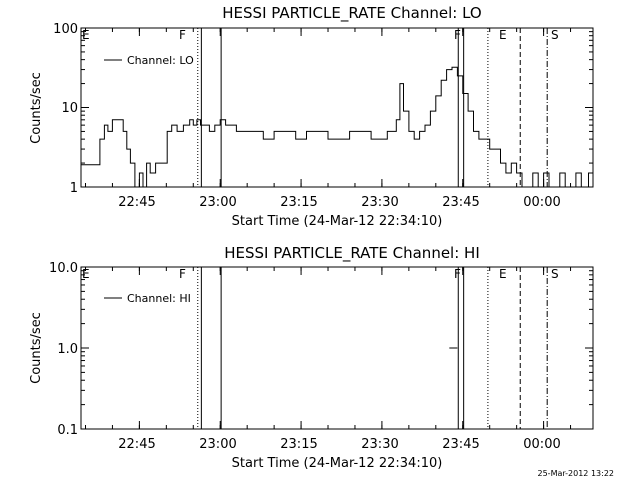 This screenshot has width=640, height=480. Describe the element at coordinates (86, 35) in the screenshot. I see `panel-lo-left-marker-label: E` at that location.